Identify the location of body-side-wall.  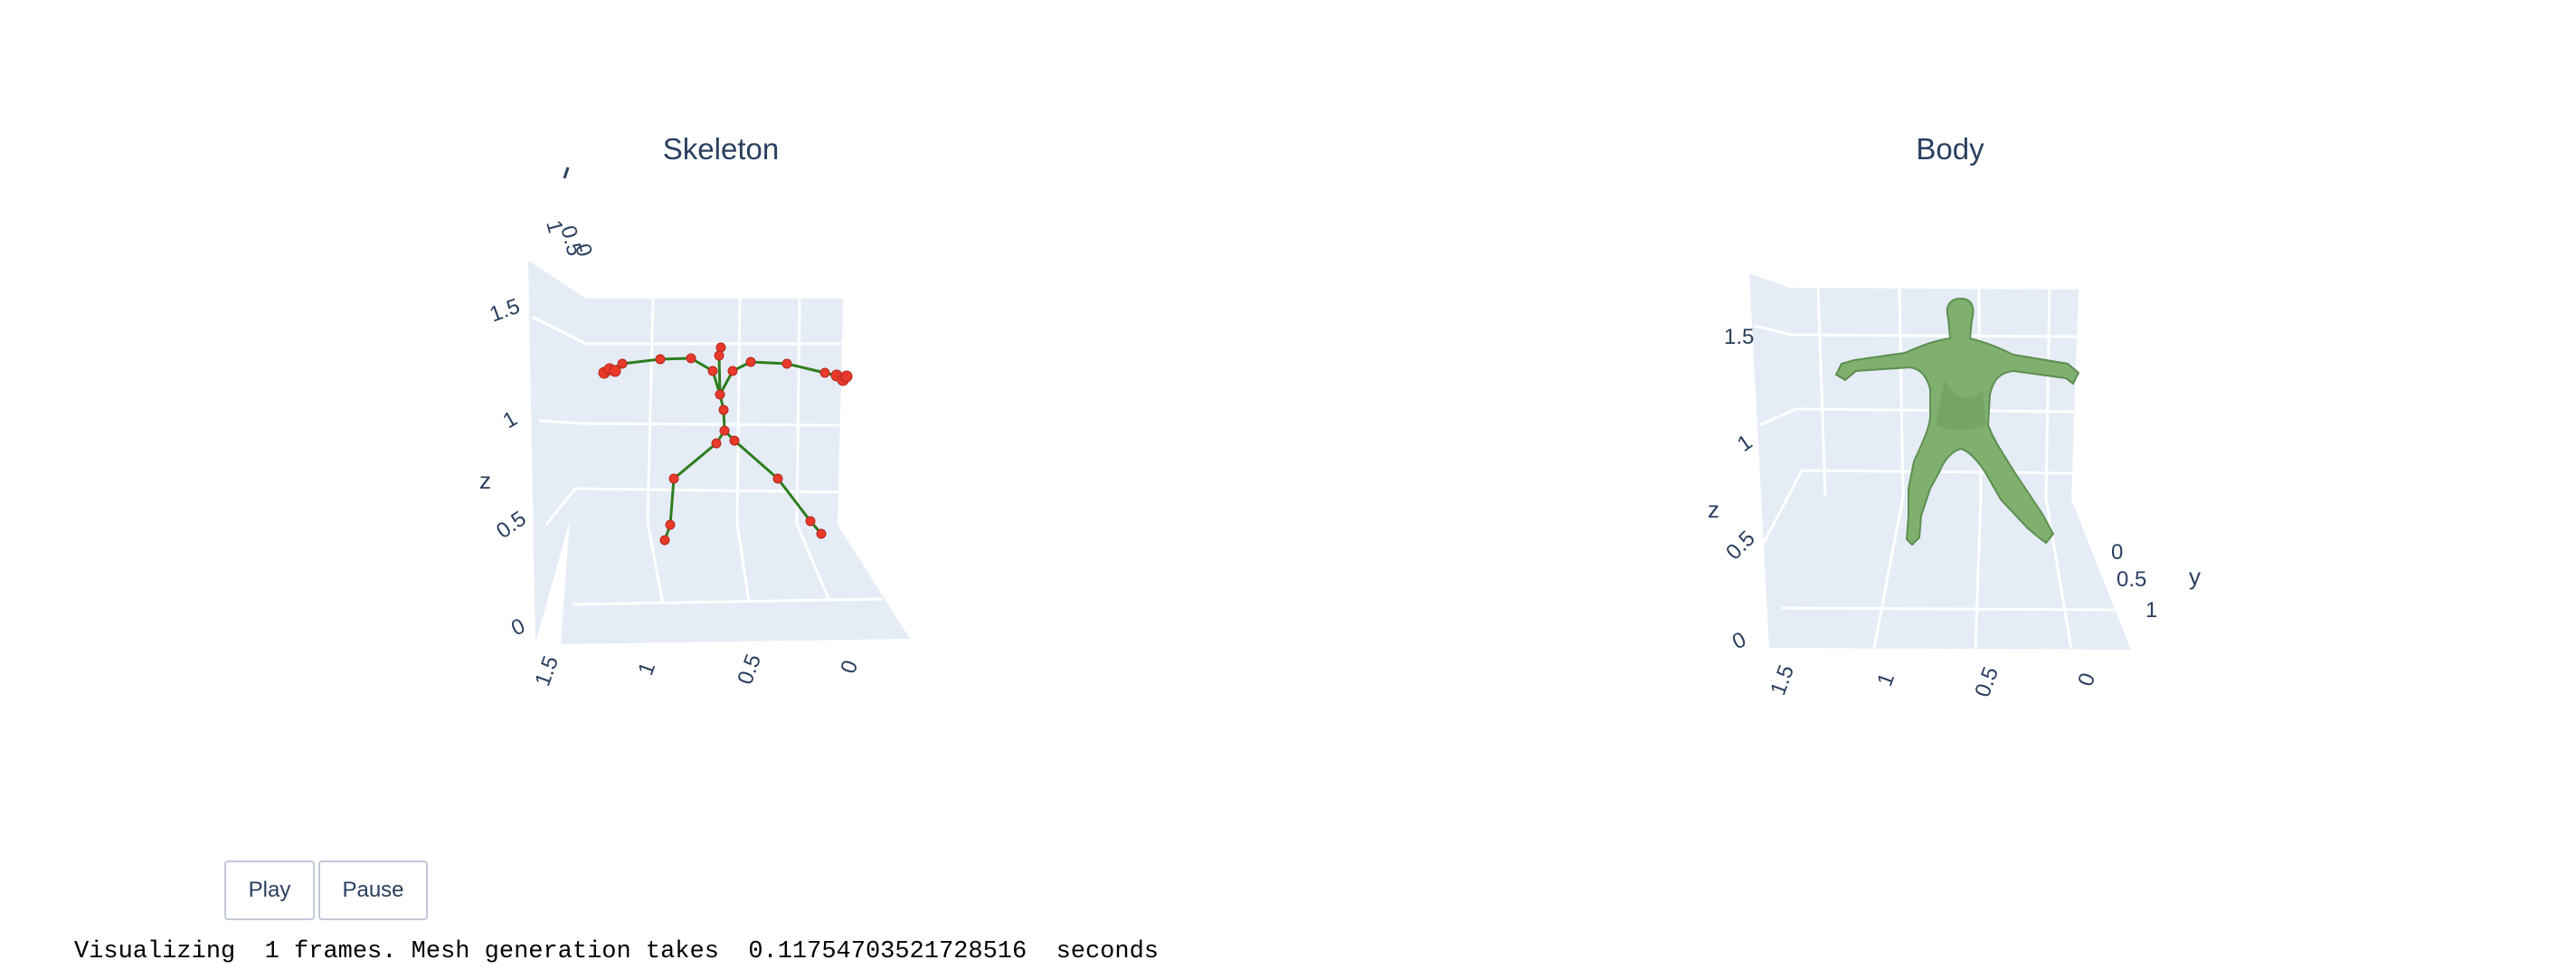
(1777, 460).